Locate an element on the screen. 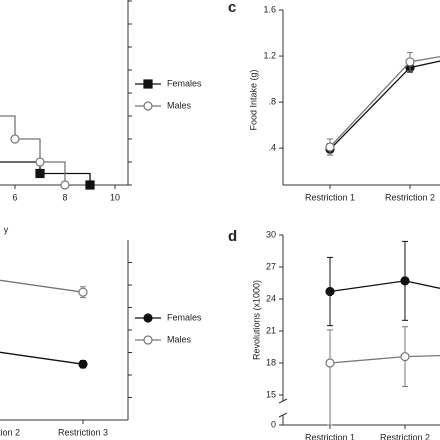  y-tick-label: 30 is located at coordinates (271, 234).